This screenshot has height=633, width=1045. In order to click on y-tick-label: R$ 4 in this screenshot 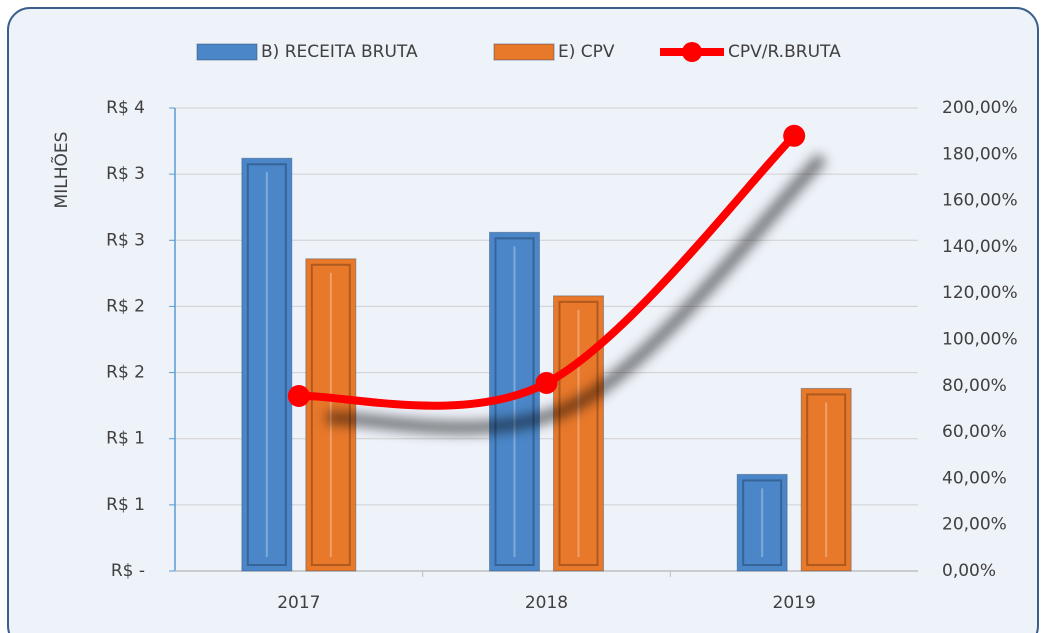, I will do `click(125, 108)`.